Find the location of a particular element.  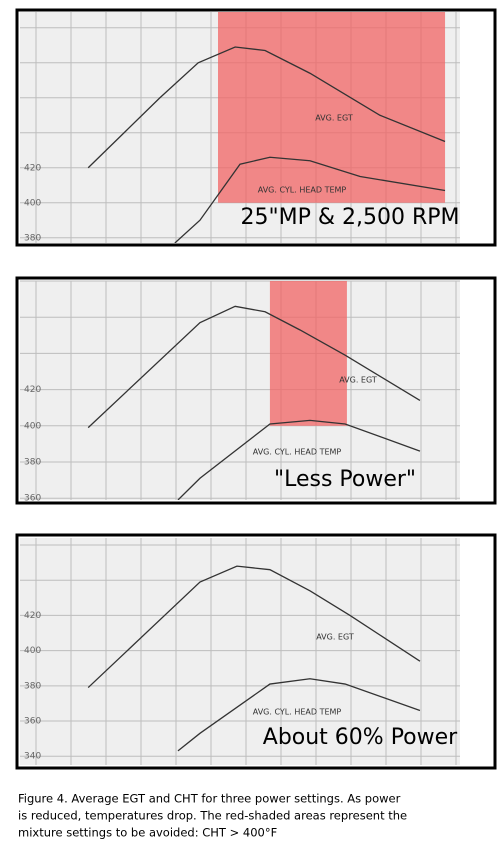

setting-label: "Less Power" is located at coordinates (345, 479).